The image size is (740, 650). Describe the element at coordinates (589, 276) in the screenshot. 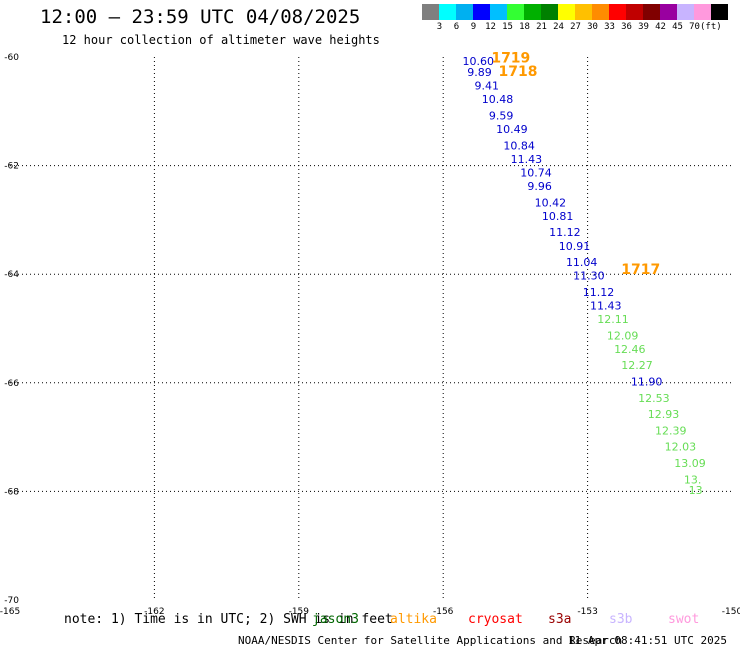

I see `wave-height-point: 11.30` at that location.